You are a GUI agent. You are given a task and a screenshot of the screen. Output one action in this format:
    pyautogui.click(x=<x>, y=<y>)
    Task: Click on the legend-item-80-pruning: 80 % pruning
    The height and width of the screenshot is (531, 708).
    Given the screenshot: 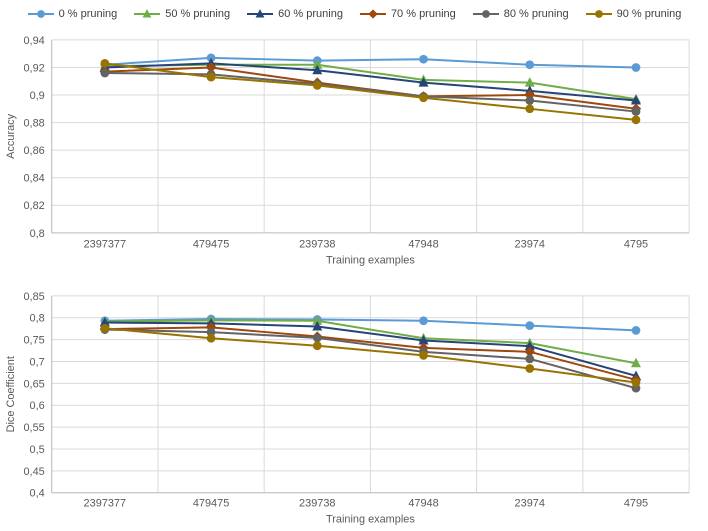 What is the action you would take?
    pyautogui.click(x=520, y=14)
    